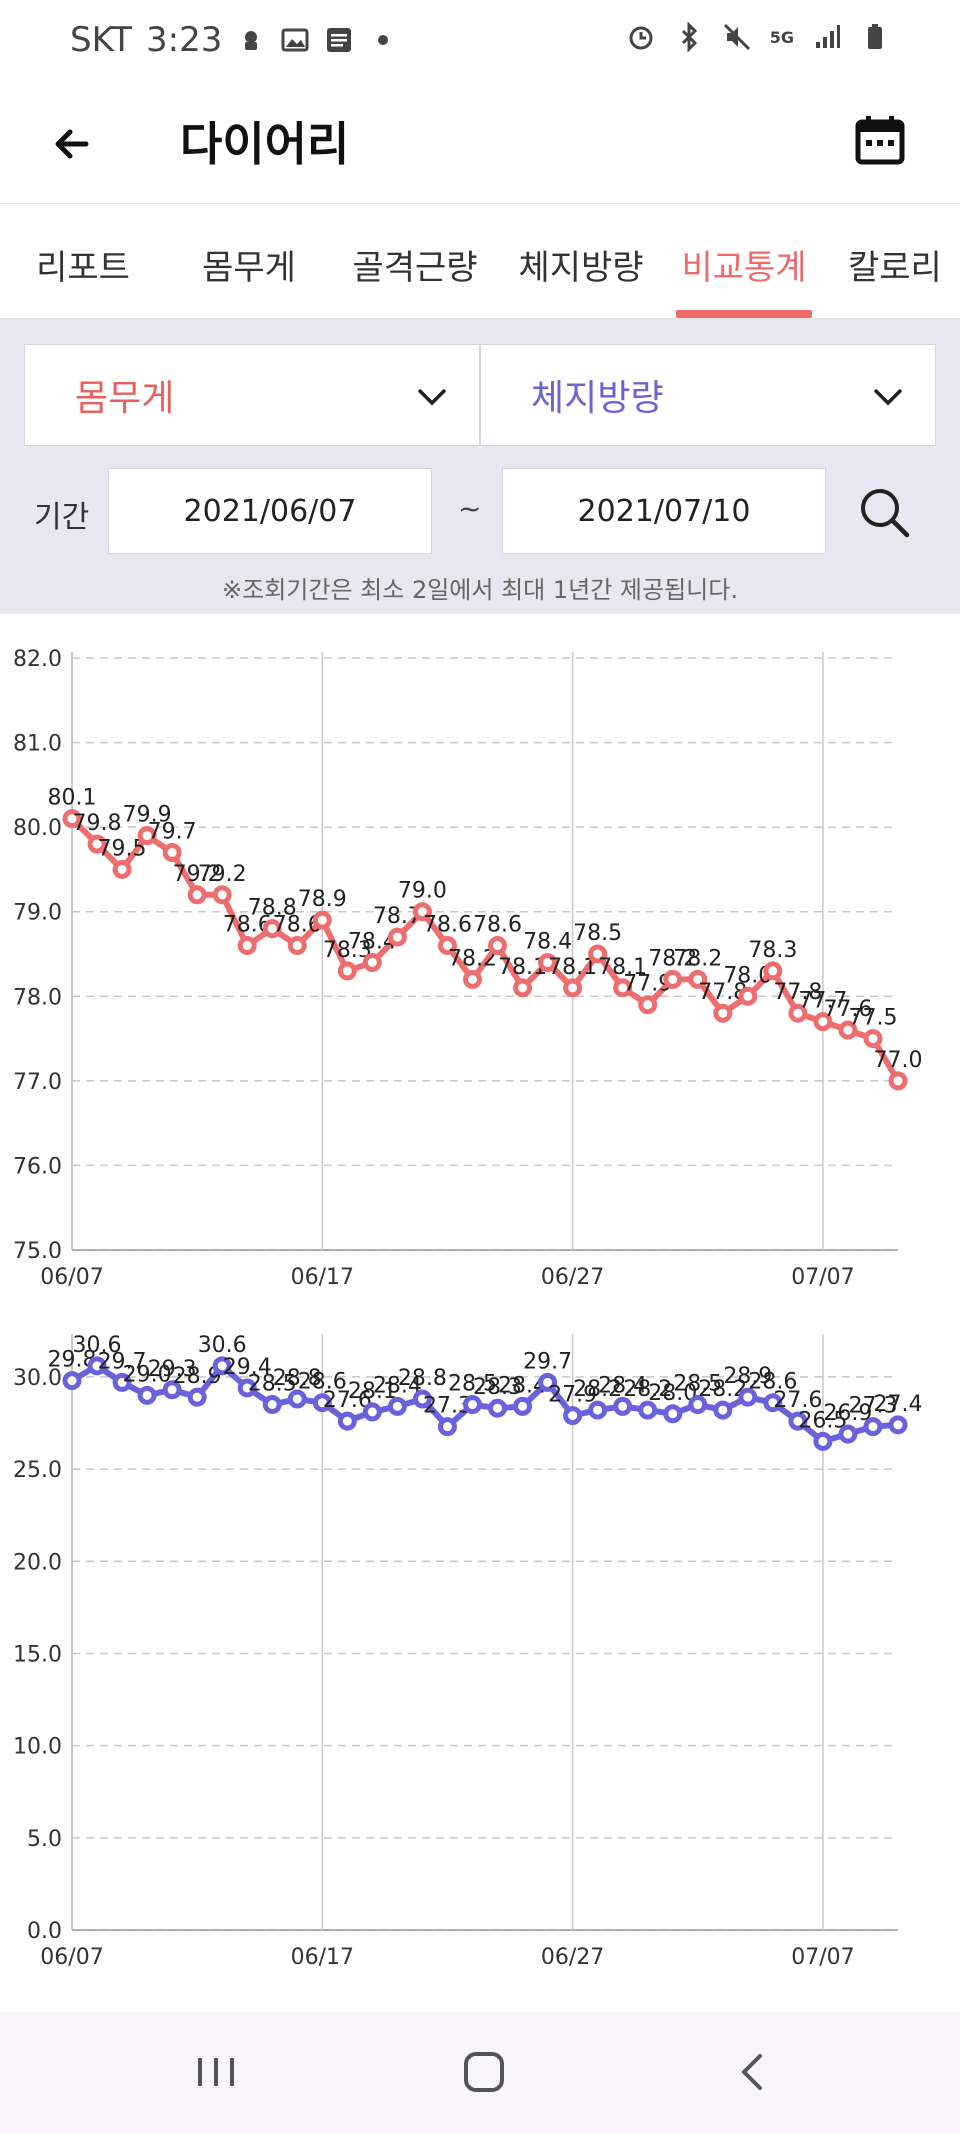 The height and width of the screenshot is (2133, 960). I want to click on body-fat-y-tick-label: 0.0, so click(44, 1931).